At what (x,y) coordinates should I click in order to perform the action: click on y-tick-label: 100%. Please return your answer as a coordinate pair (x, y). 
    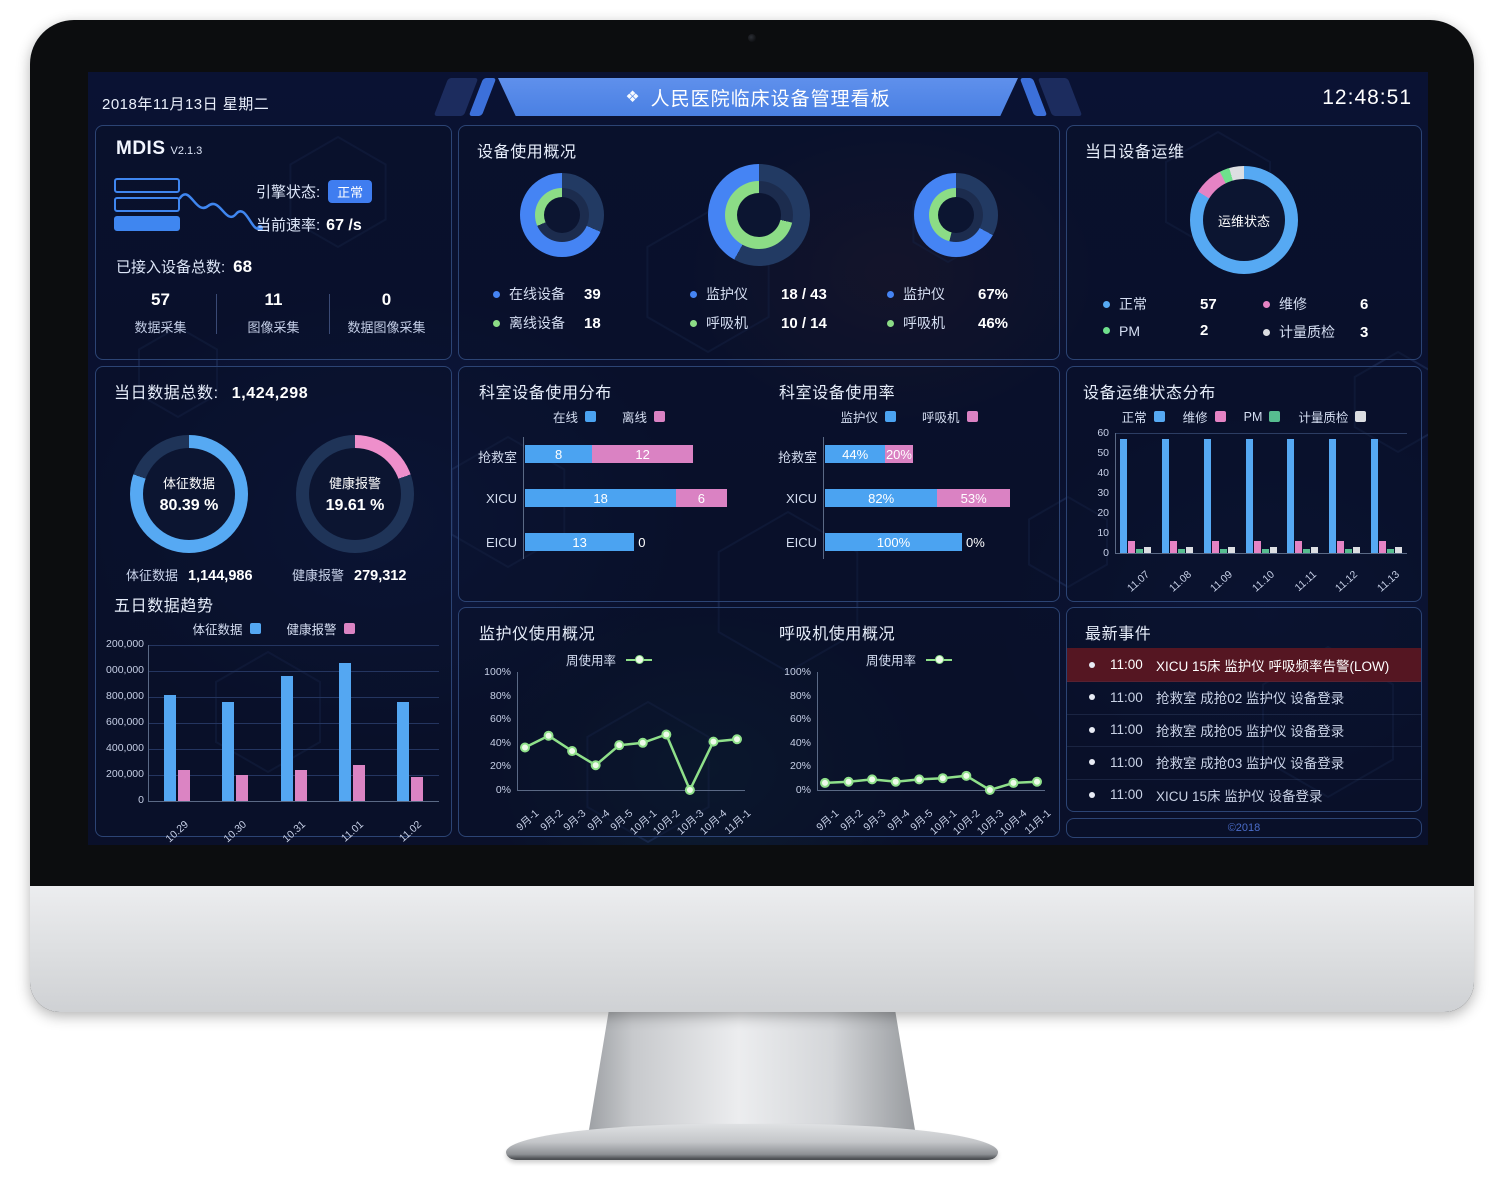
    Looking at the image, I should click on (797, 672).